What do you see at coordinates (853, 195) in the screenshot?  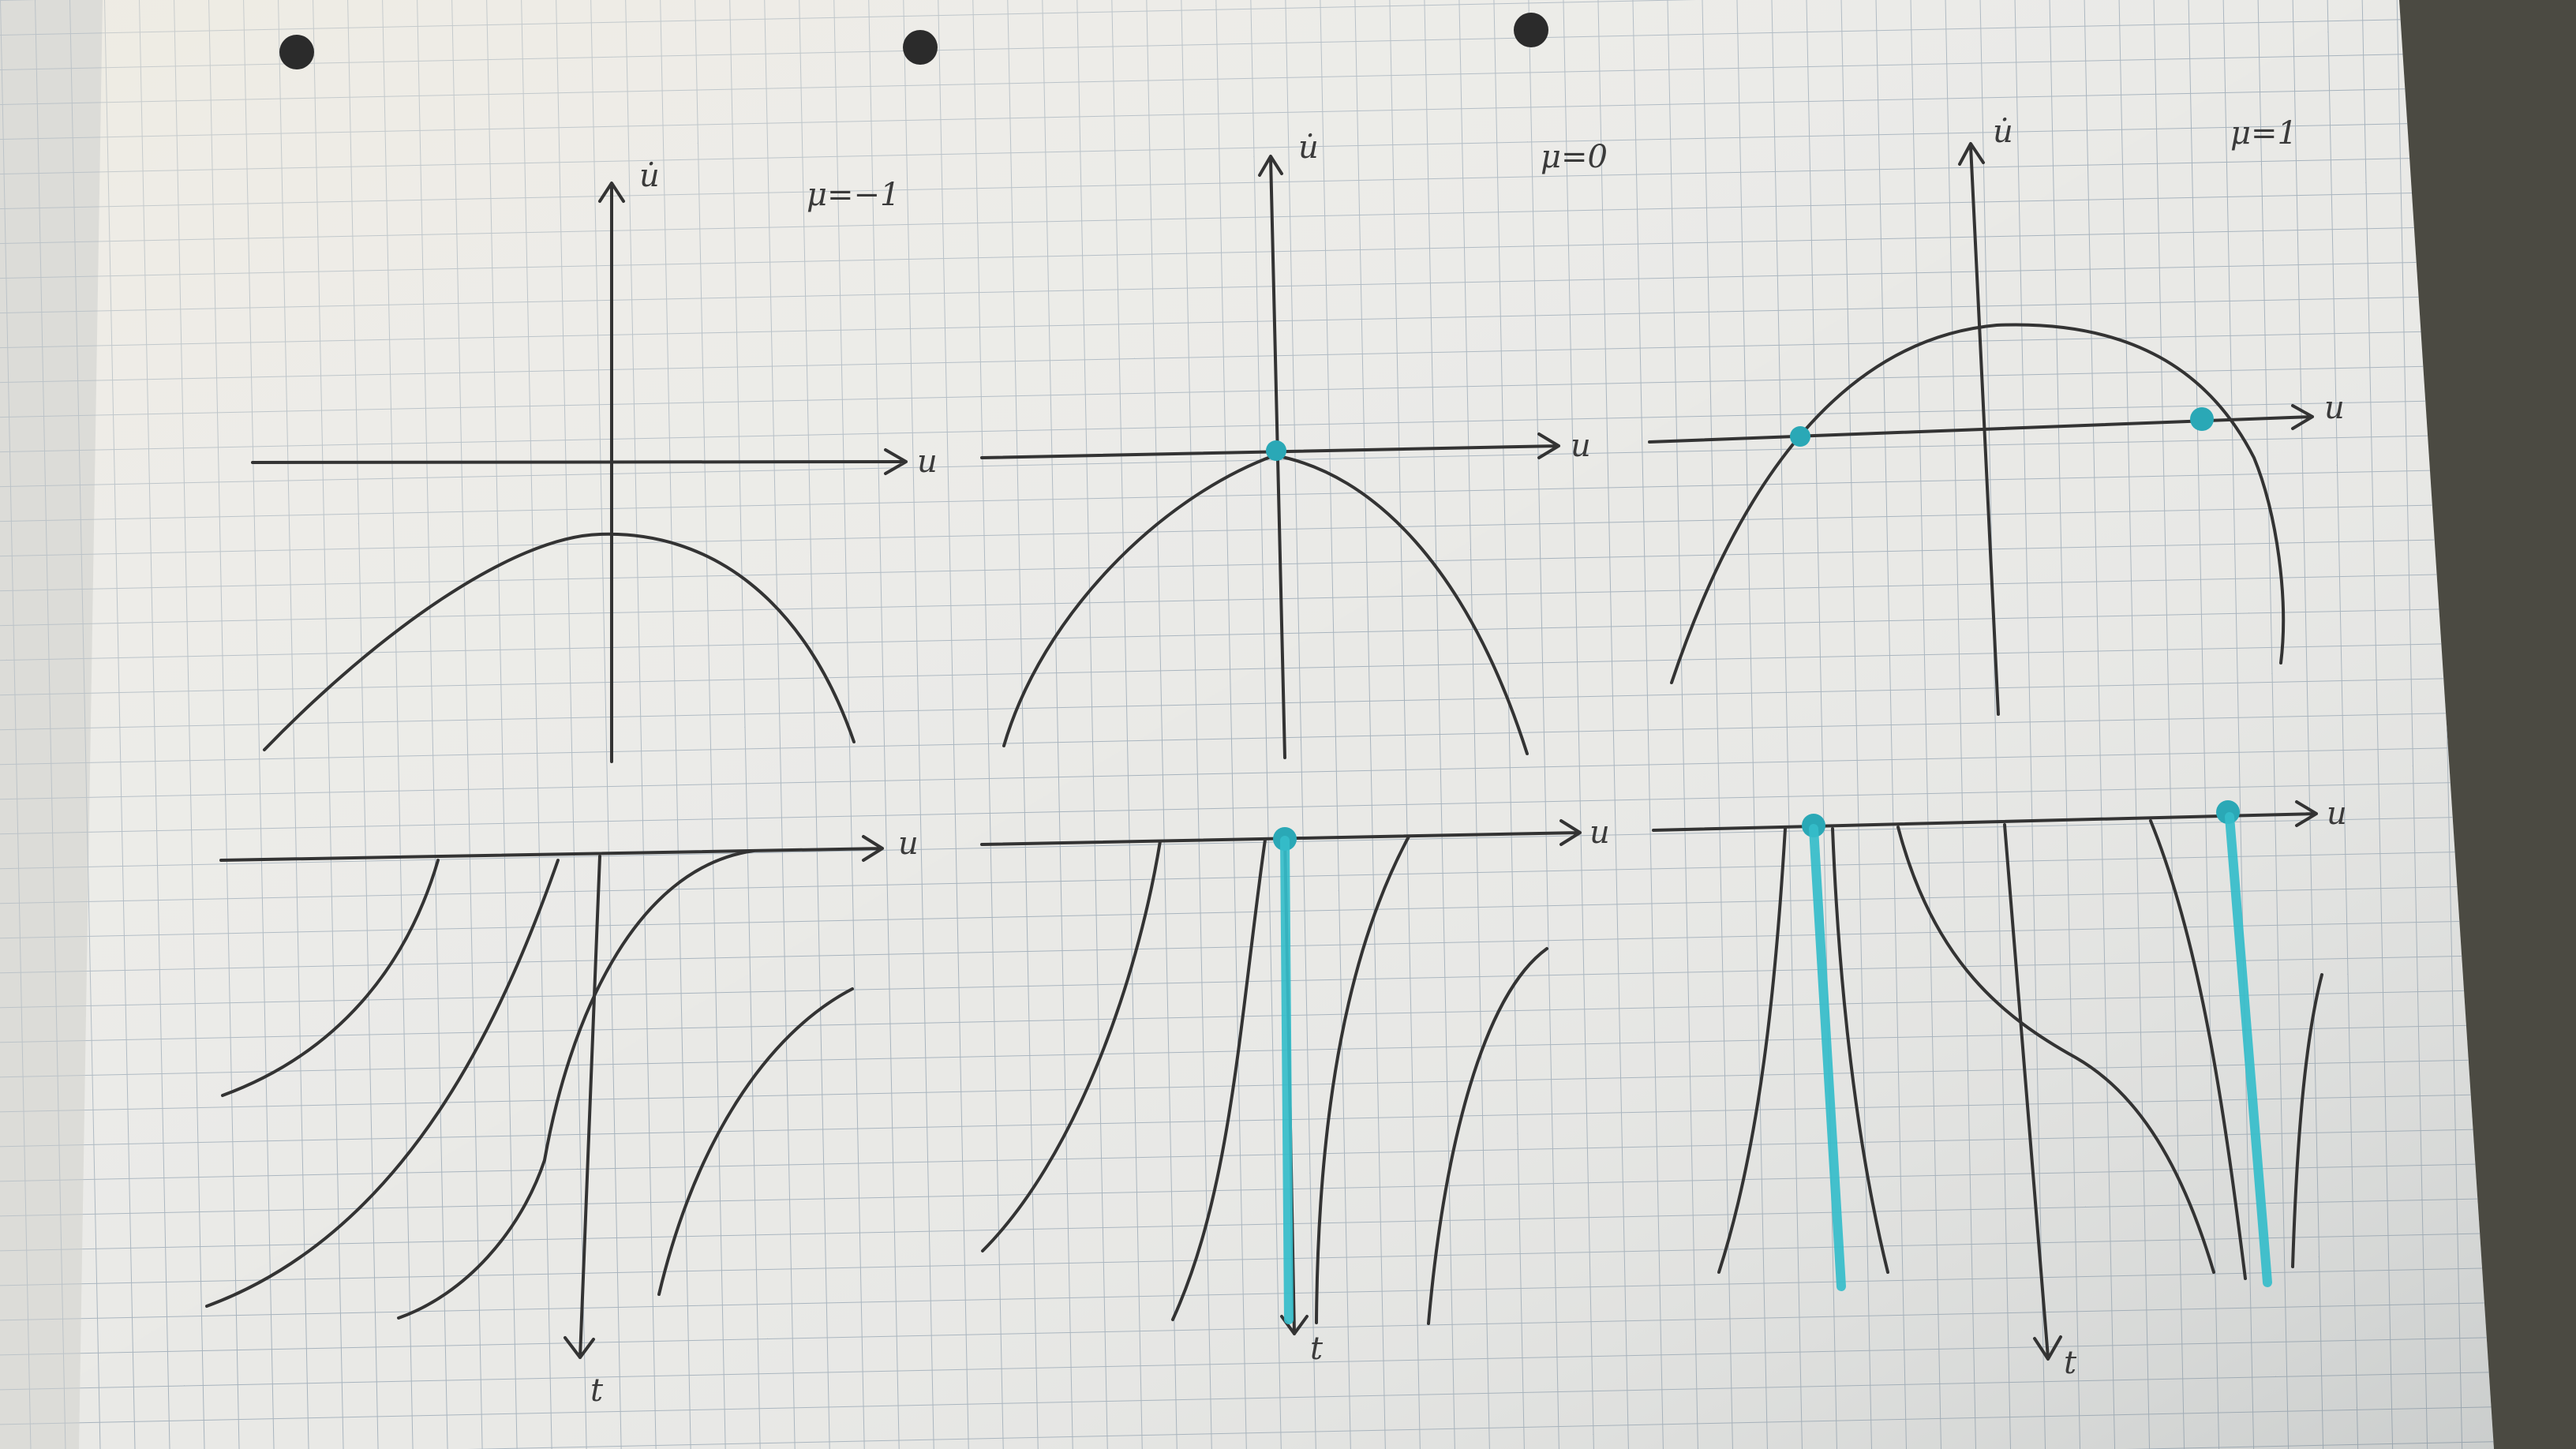 I see `param-label: μ=−1` at bounding box center [853, 195].